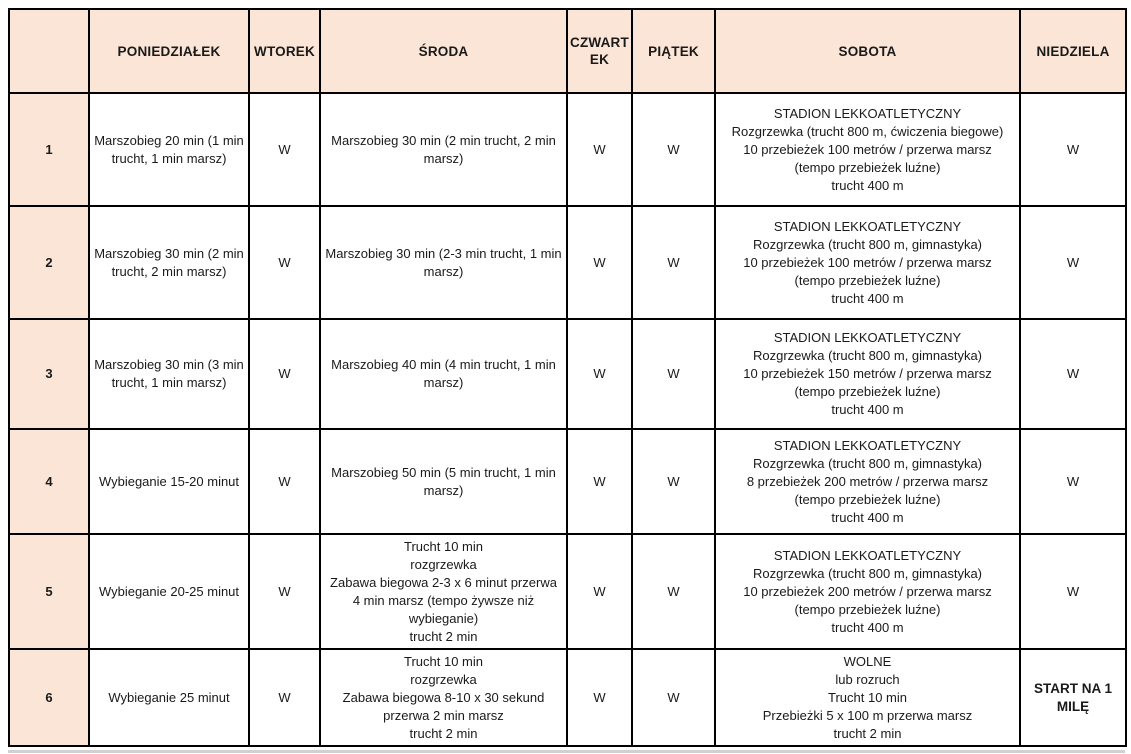  I want to click on header-week-number, so click(49, 51).